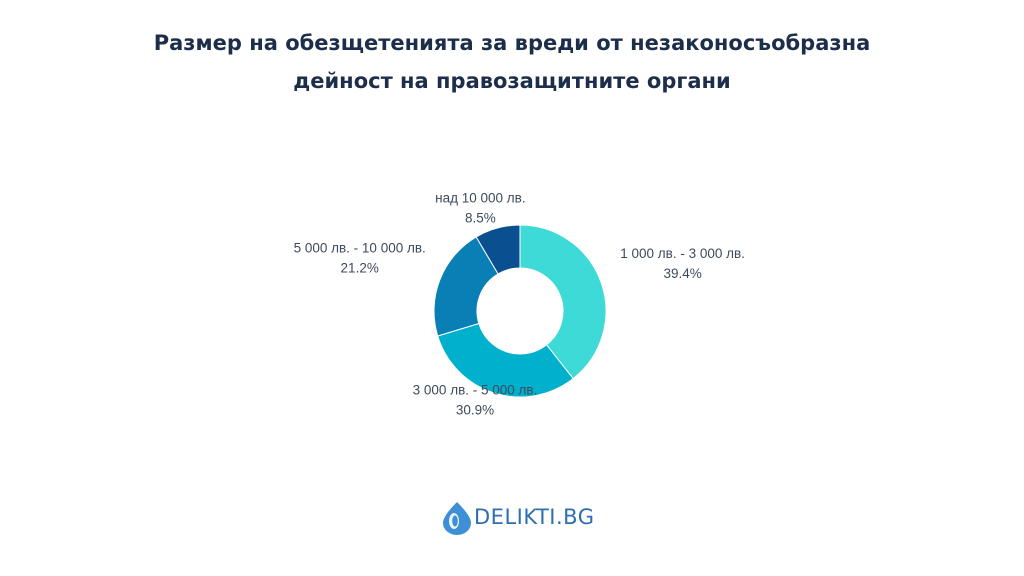 Image resolution: width=1024 pixels, height=576 pixels. I want to click on slice-label-1: 1 000 лв. - 3 000 лв., so click(682, 253).